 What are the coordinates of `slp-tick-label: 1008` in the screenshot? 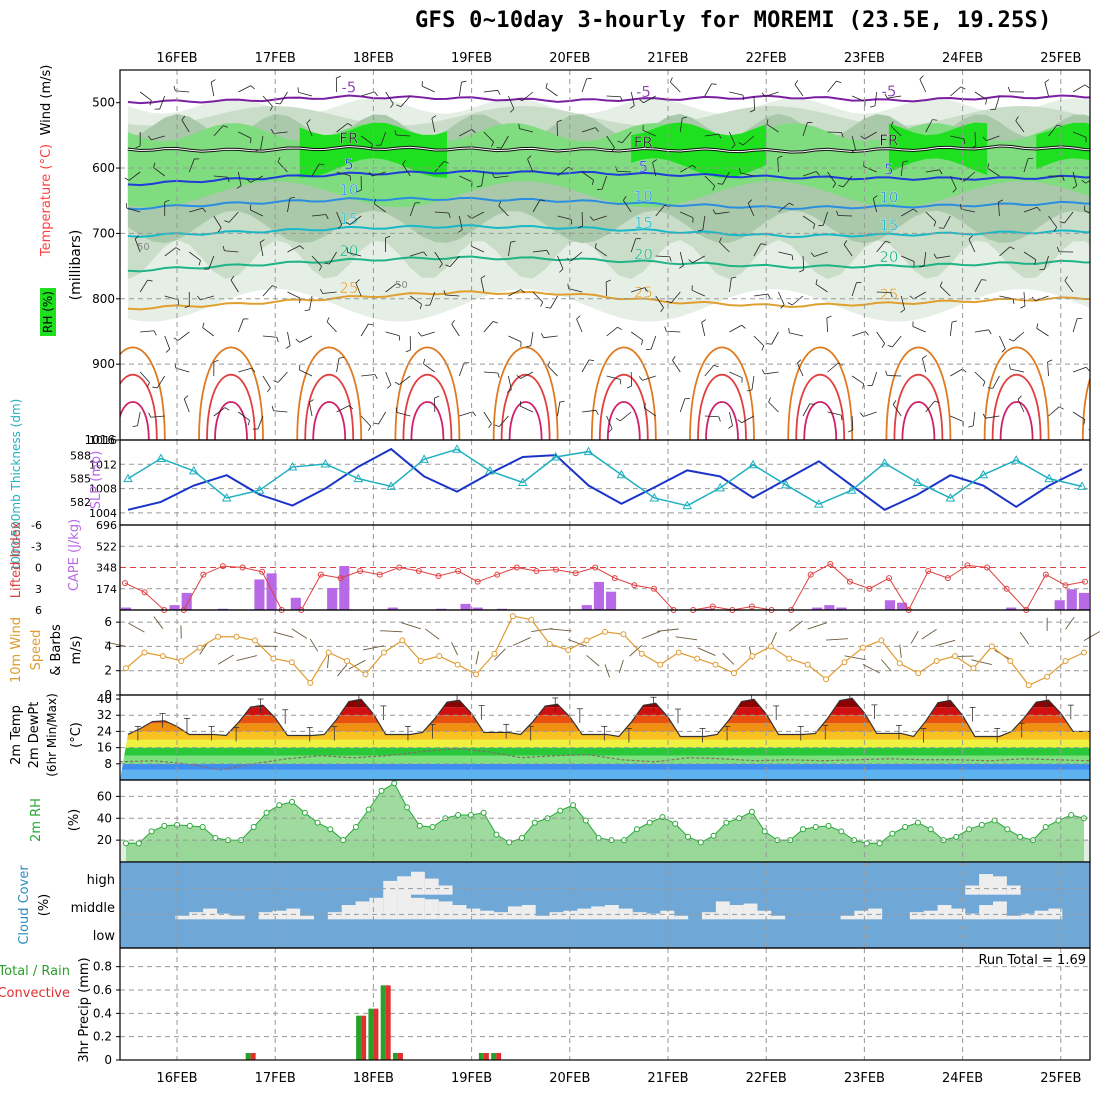 It's located at (103, 489).